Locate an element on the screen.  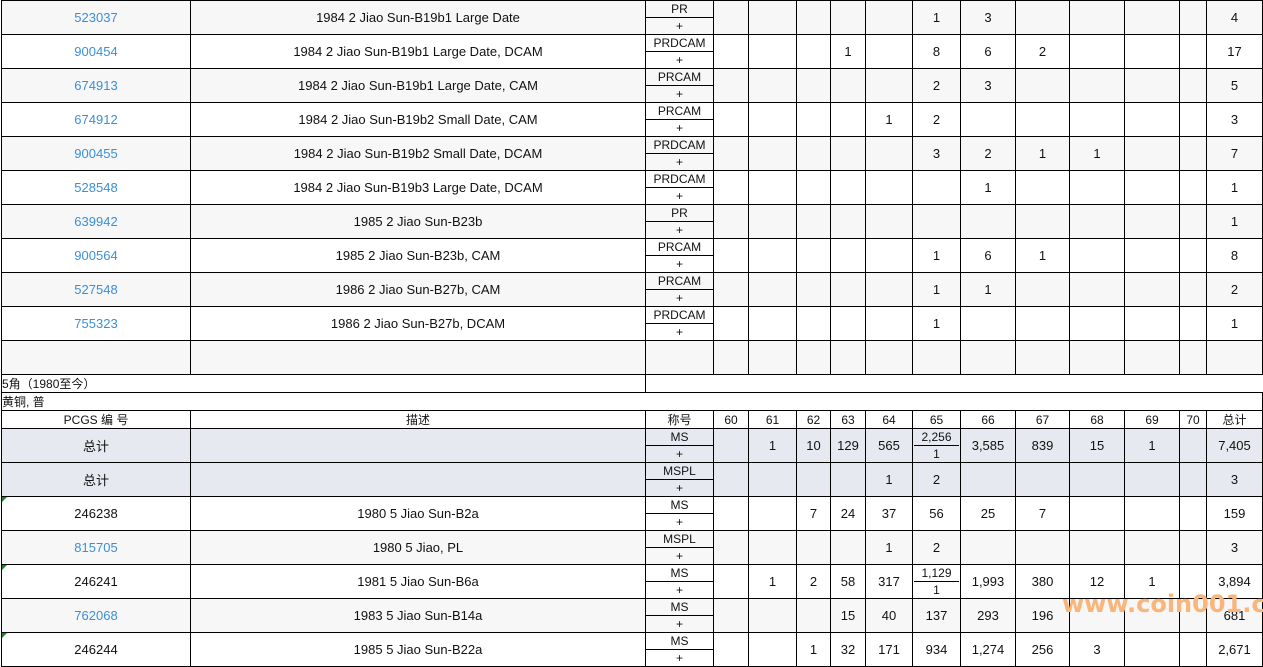
pcgs-number-cell: 762068 is located at coordinates (96, 615).